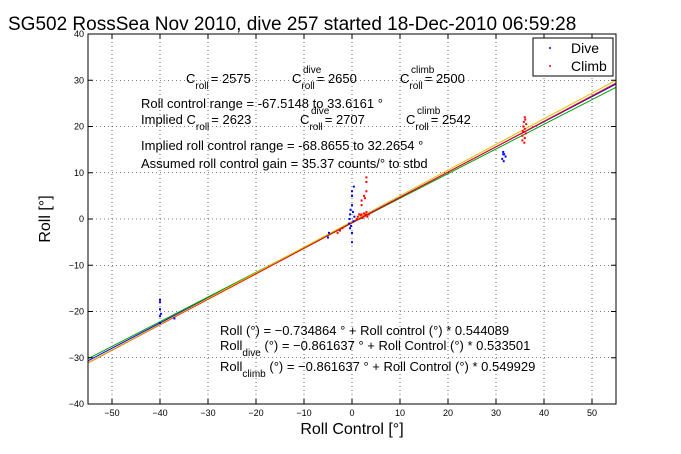 Image resolution: width=681 pixels, height=454 pixels. What do you see at coordinates (400, 413) in the screenshot?
I see `x-tick-label: 10` at bounding box center [400, 413].